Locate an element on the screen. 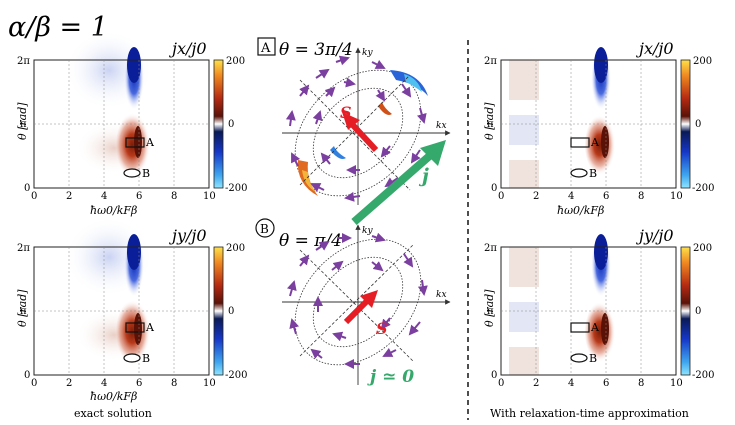 This screenshot has height=425, width=735. panel-exact-jx: A B is located at coordinates (121, 109).